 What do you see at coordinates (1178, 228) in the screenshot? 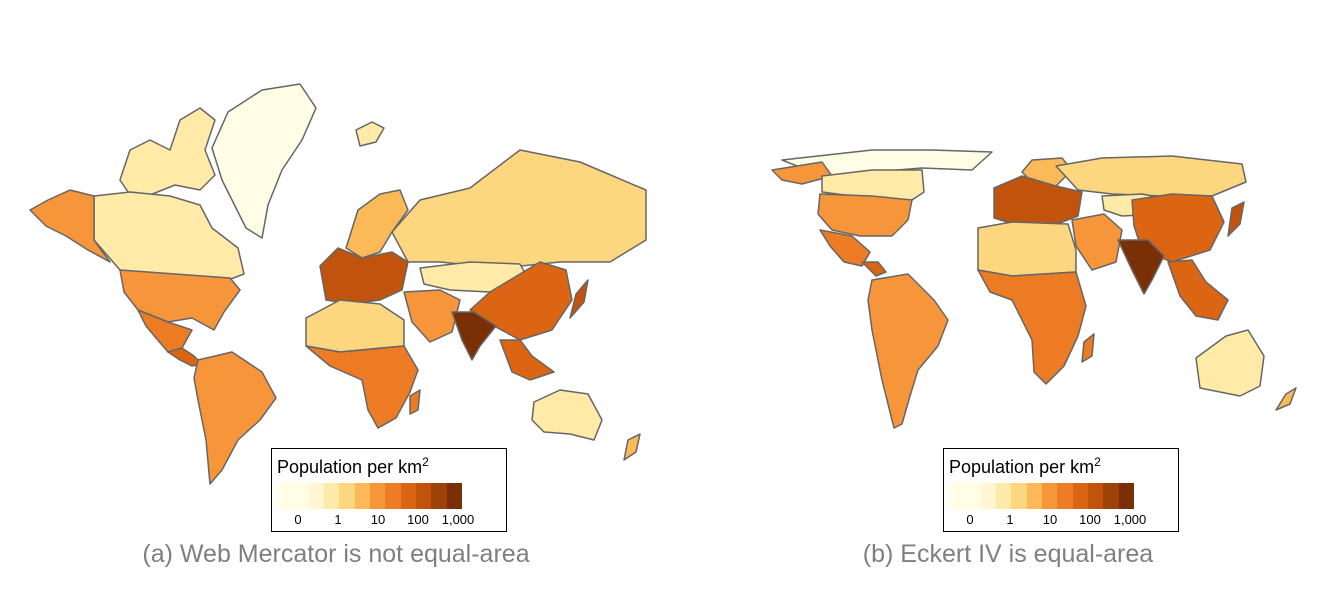
I see `region-china` at bounding box center [1178, 228].